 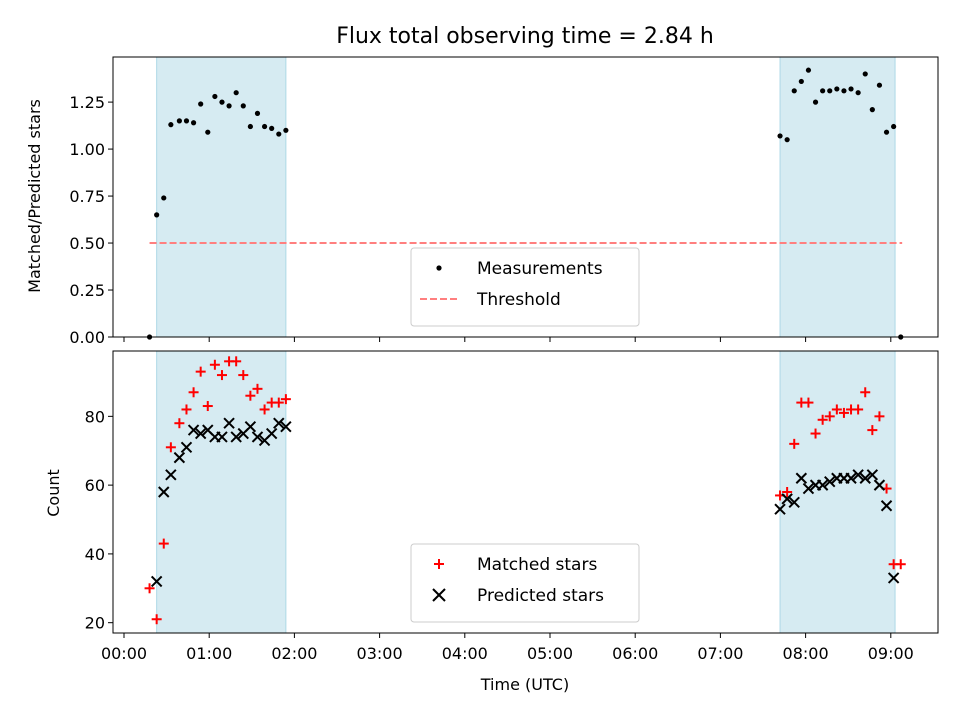 I want to click on x-tick-label: 02:00, so click(x=294, y=653).